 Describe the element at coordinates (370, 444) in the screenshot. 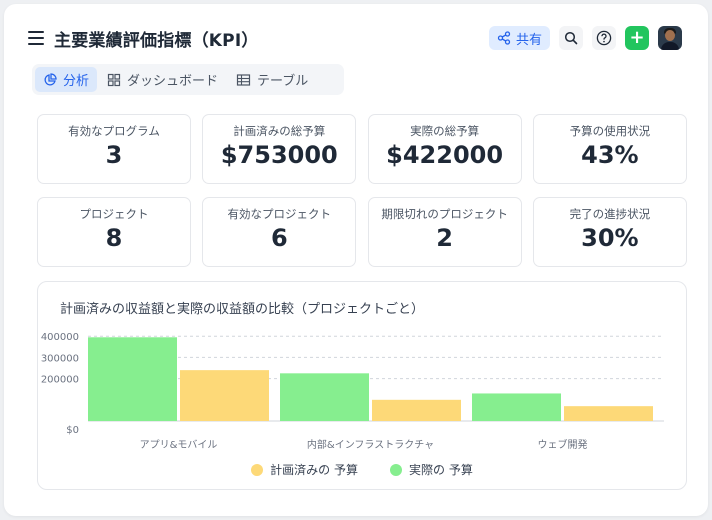

I see `x-tick-label: 内部&インフラストラクチャ` at that location.